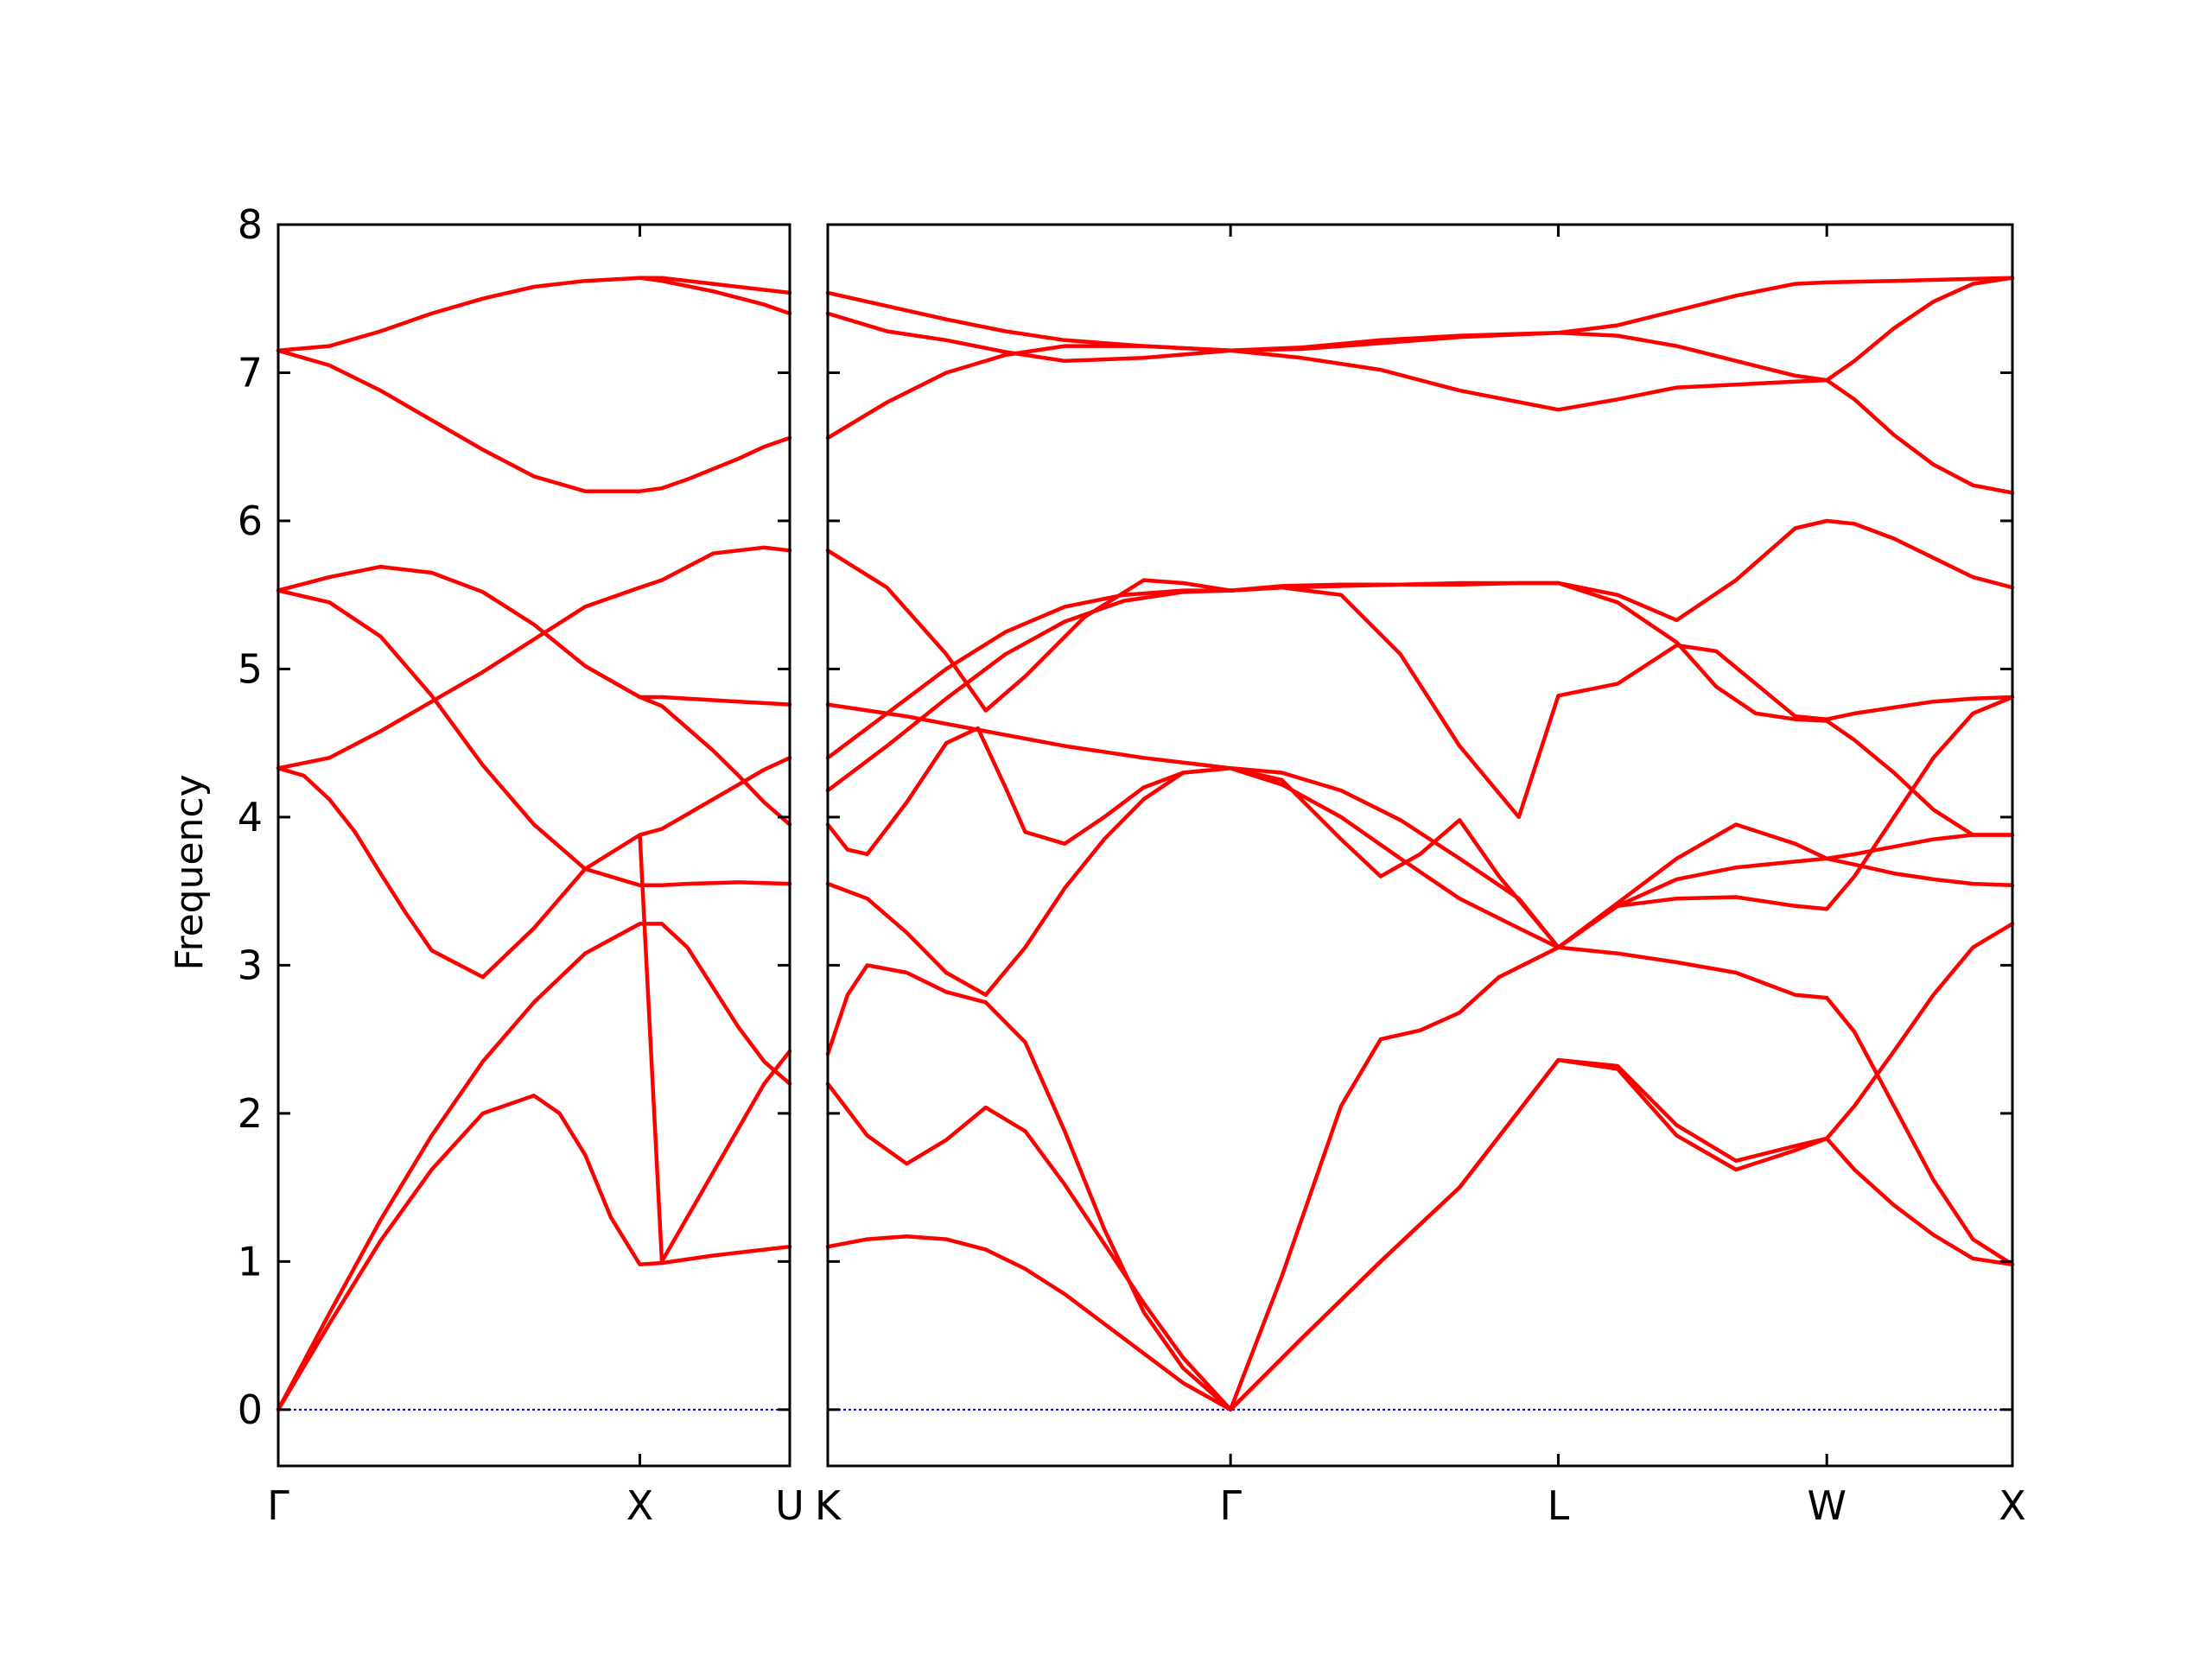 The image size is (2212, 1662). What do you see at coordinates (1559, 1505) in the screenshot?
I see `x-tick-label: L` at bounding box center [1559, 1505].